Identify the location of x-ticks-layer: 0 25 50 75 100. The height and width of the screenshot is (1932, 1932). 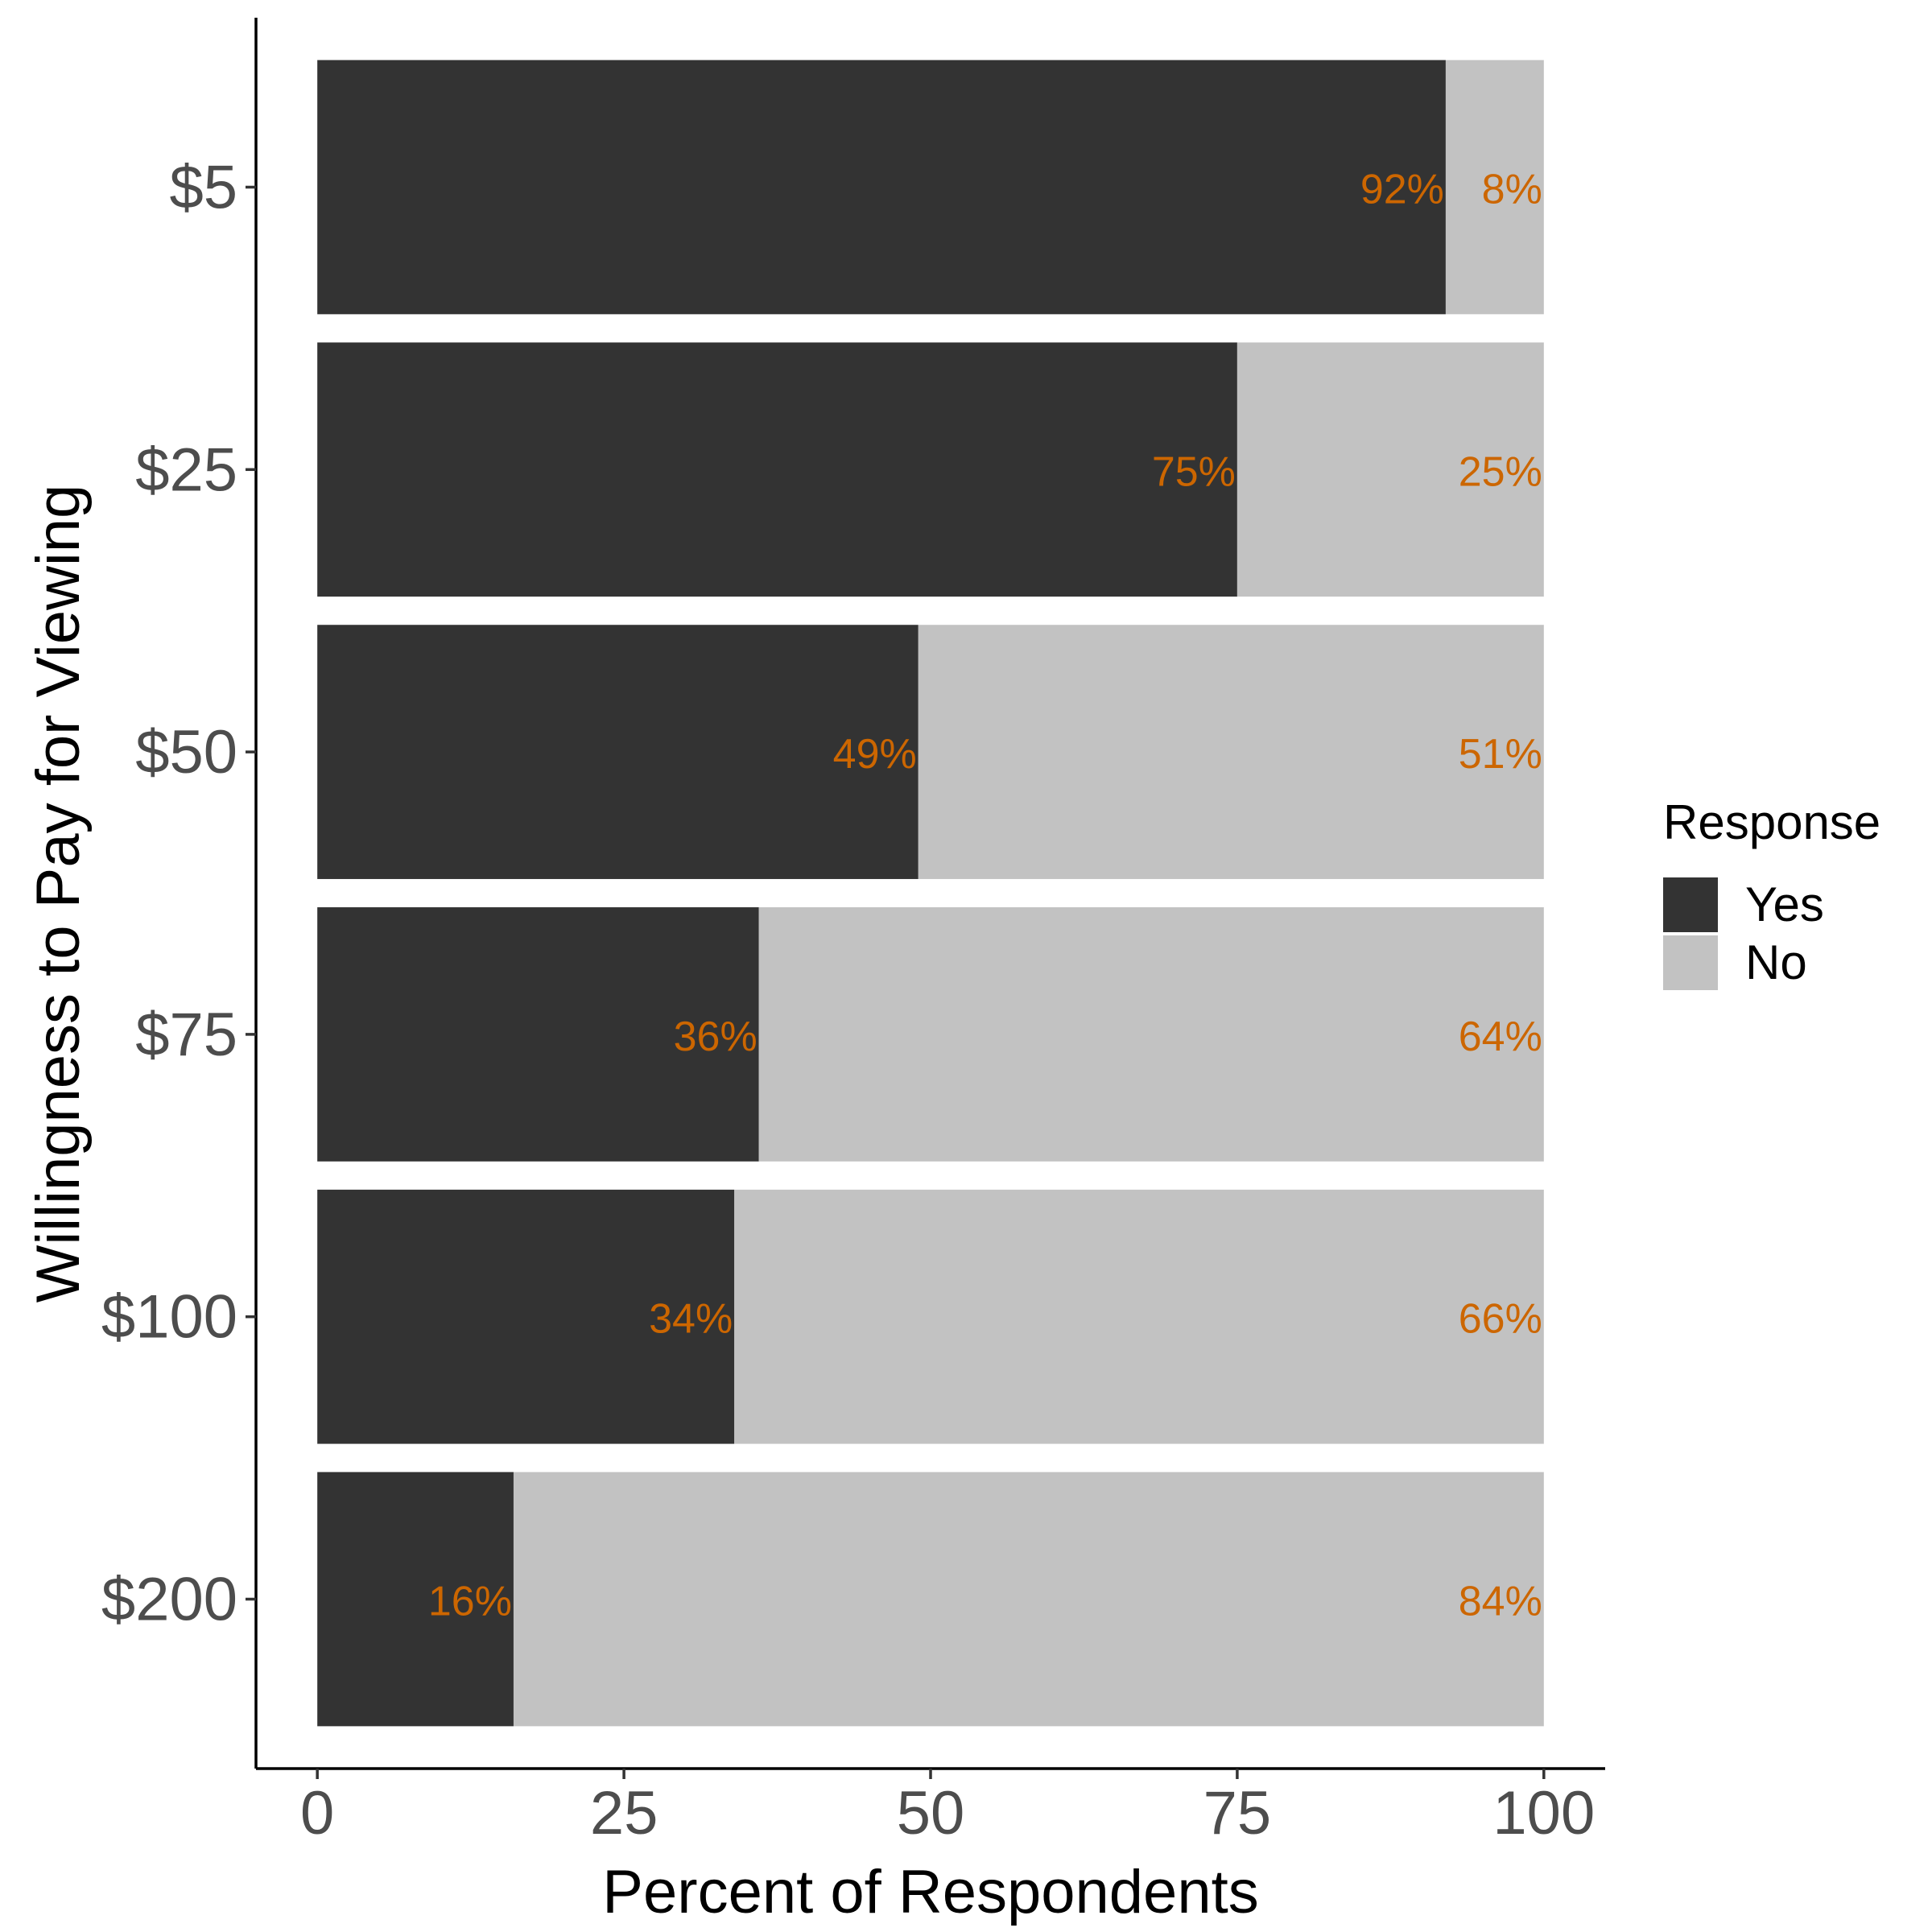
(947, 1808).